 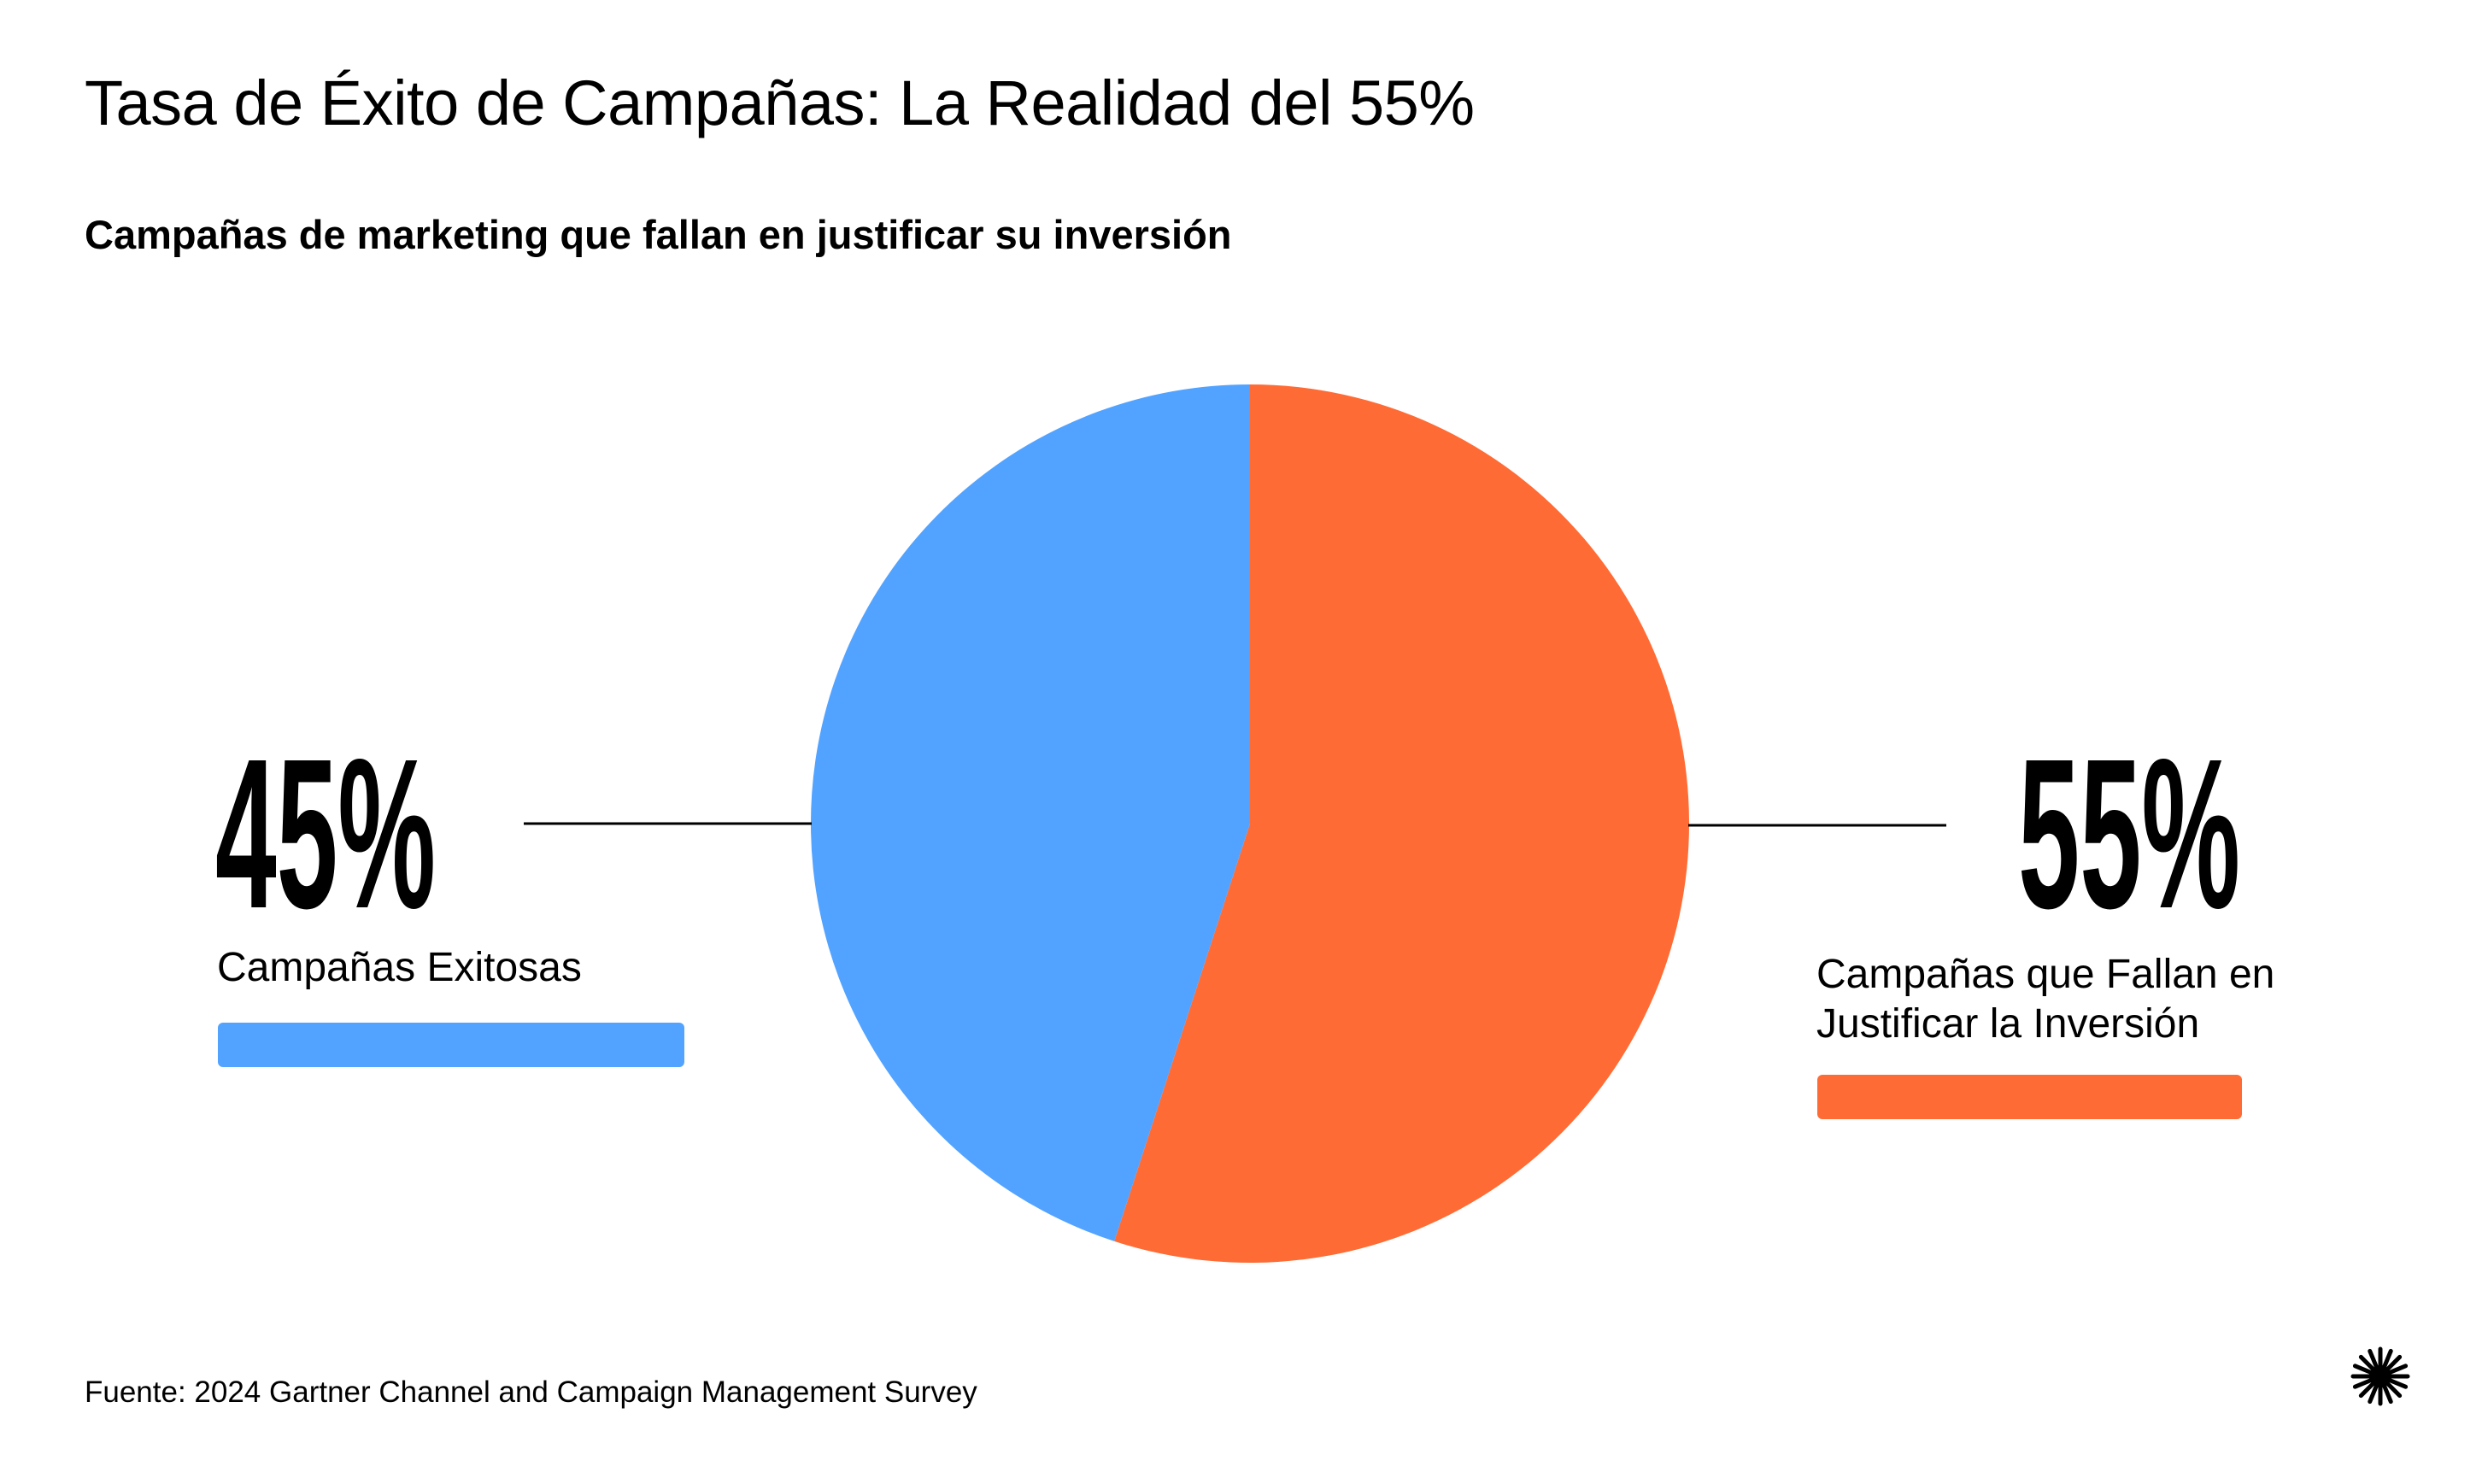 I want to click on right-legend-swatch, so click(x=2030, y=1097).